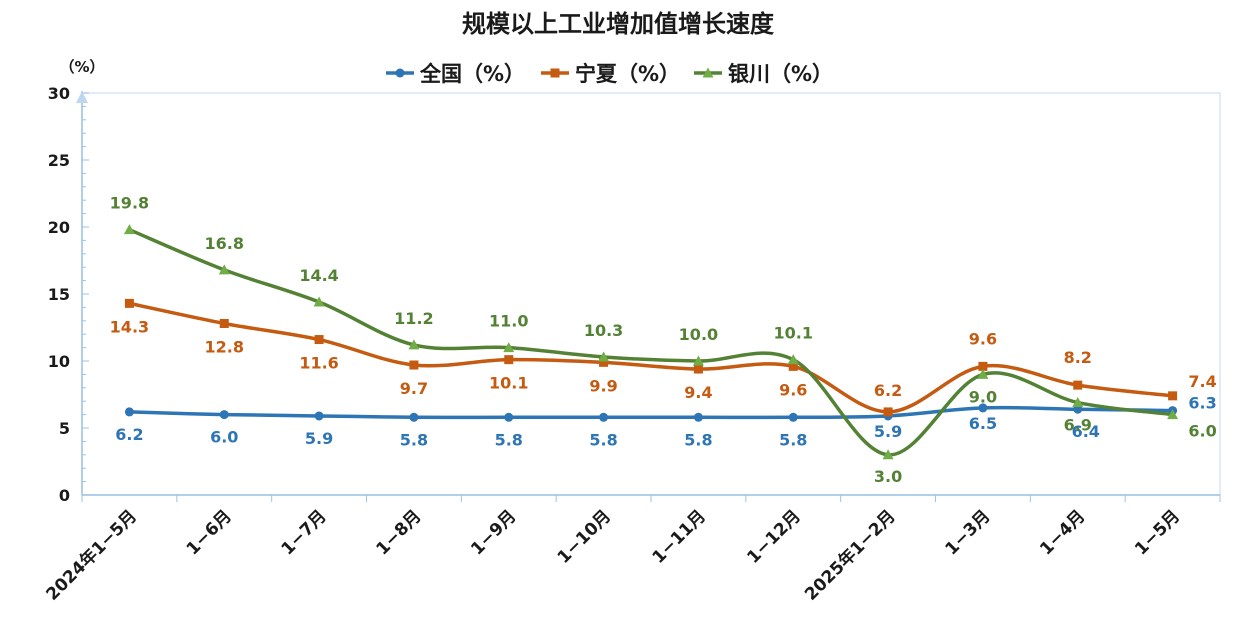 This screenshot has height=641, width=1237. I want to click on data-label: 8.2, so click(1078, 357).